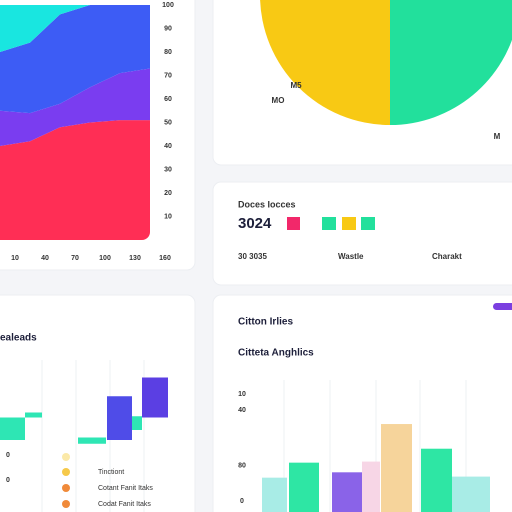 The image size is (512, 512). What do you see at coordinates (502, 306) in the screenshot?
I see `toggle` at bounding box center [502, 306].